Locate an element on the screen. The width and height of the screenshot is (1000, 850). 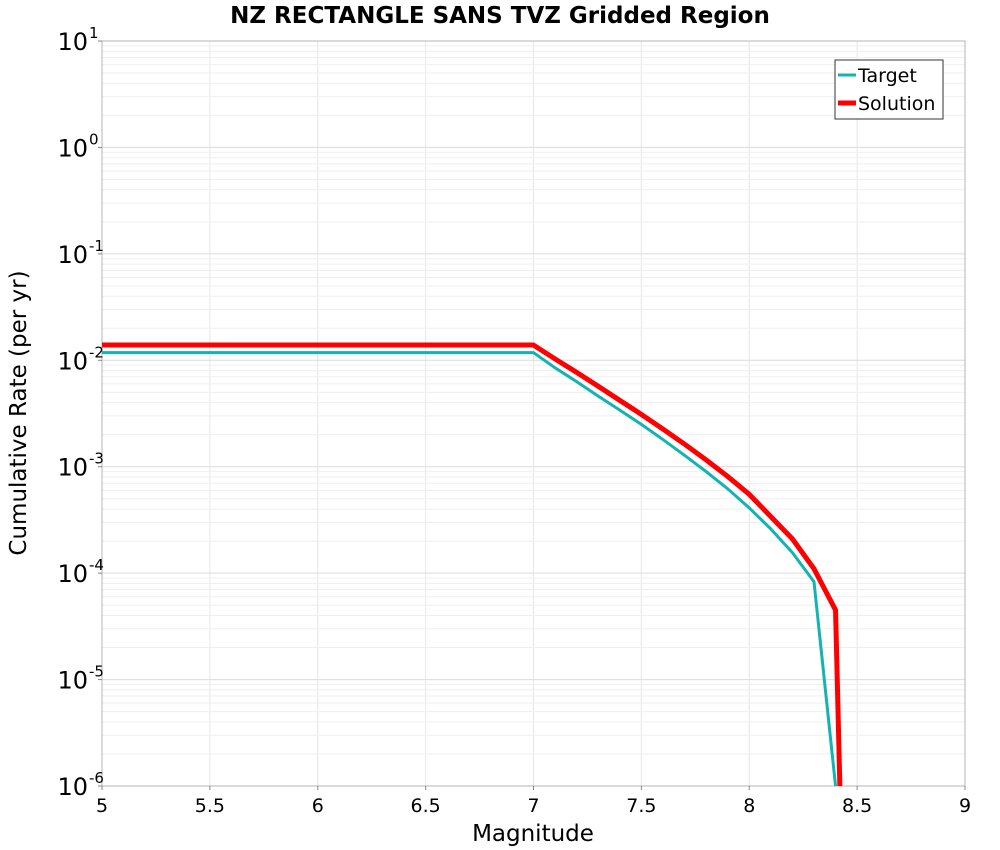
x-tick-label: 5 is located at coordinates (102, 806).